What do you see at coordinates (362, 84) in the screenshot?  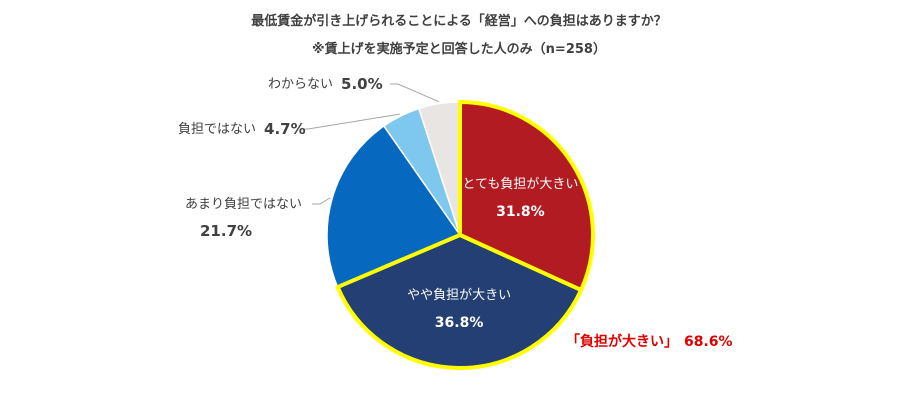 I see `slice-value-5: 5.0%` at bounding box center [362, 84].